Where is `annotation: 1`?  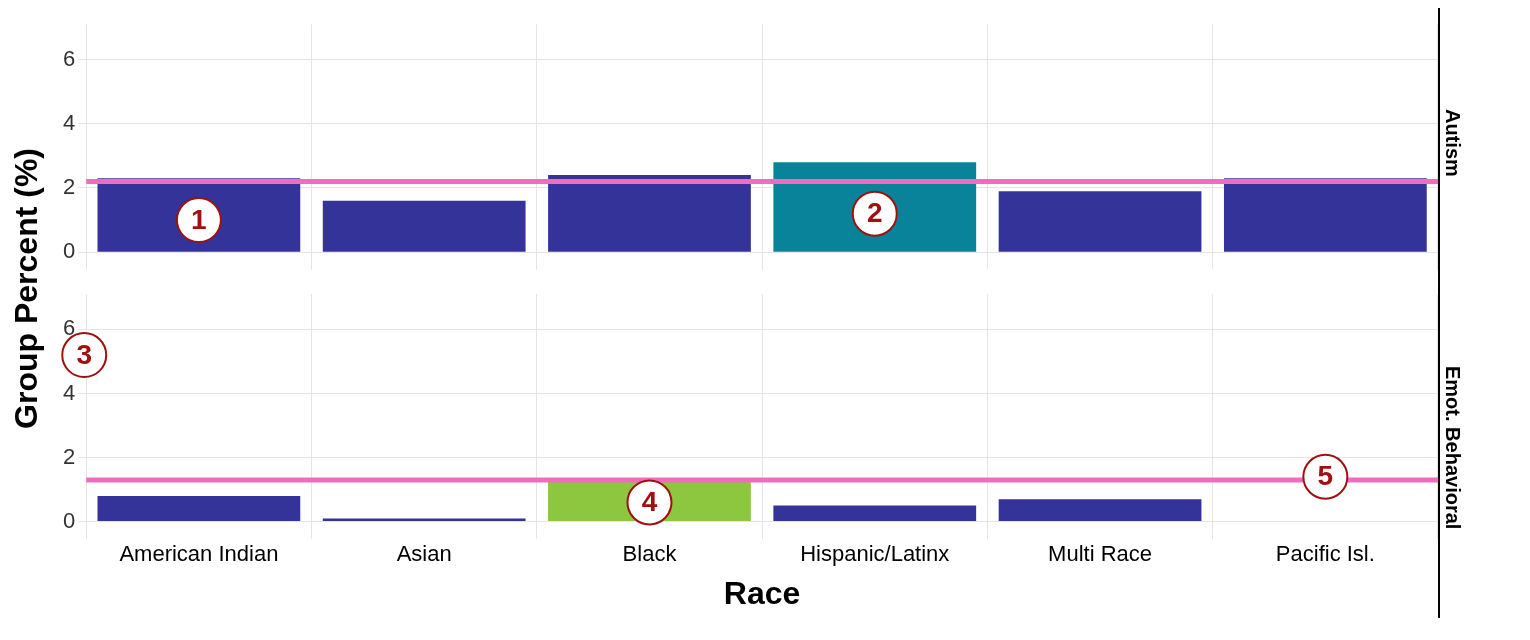 annotation: 1 is located at coordinates (199, 219).